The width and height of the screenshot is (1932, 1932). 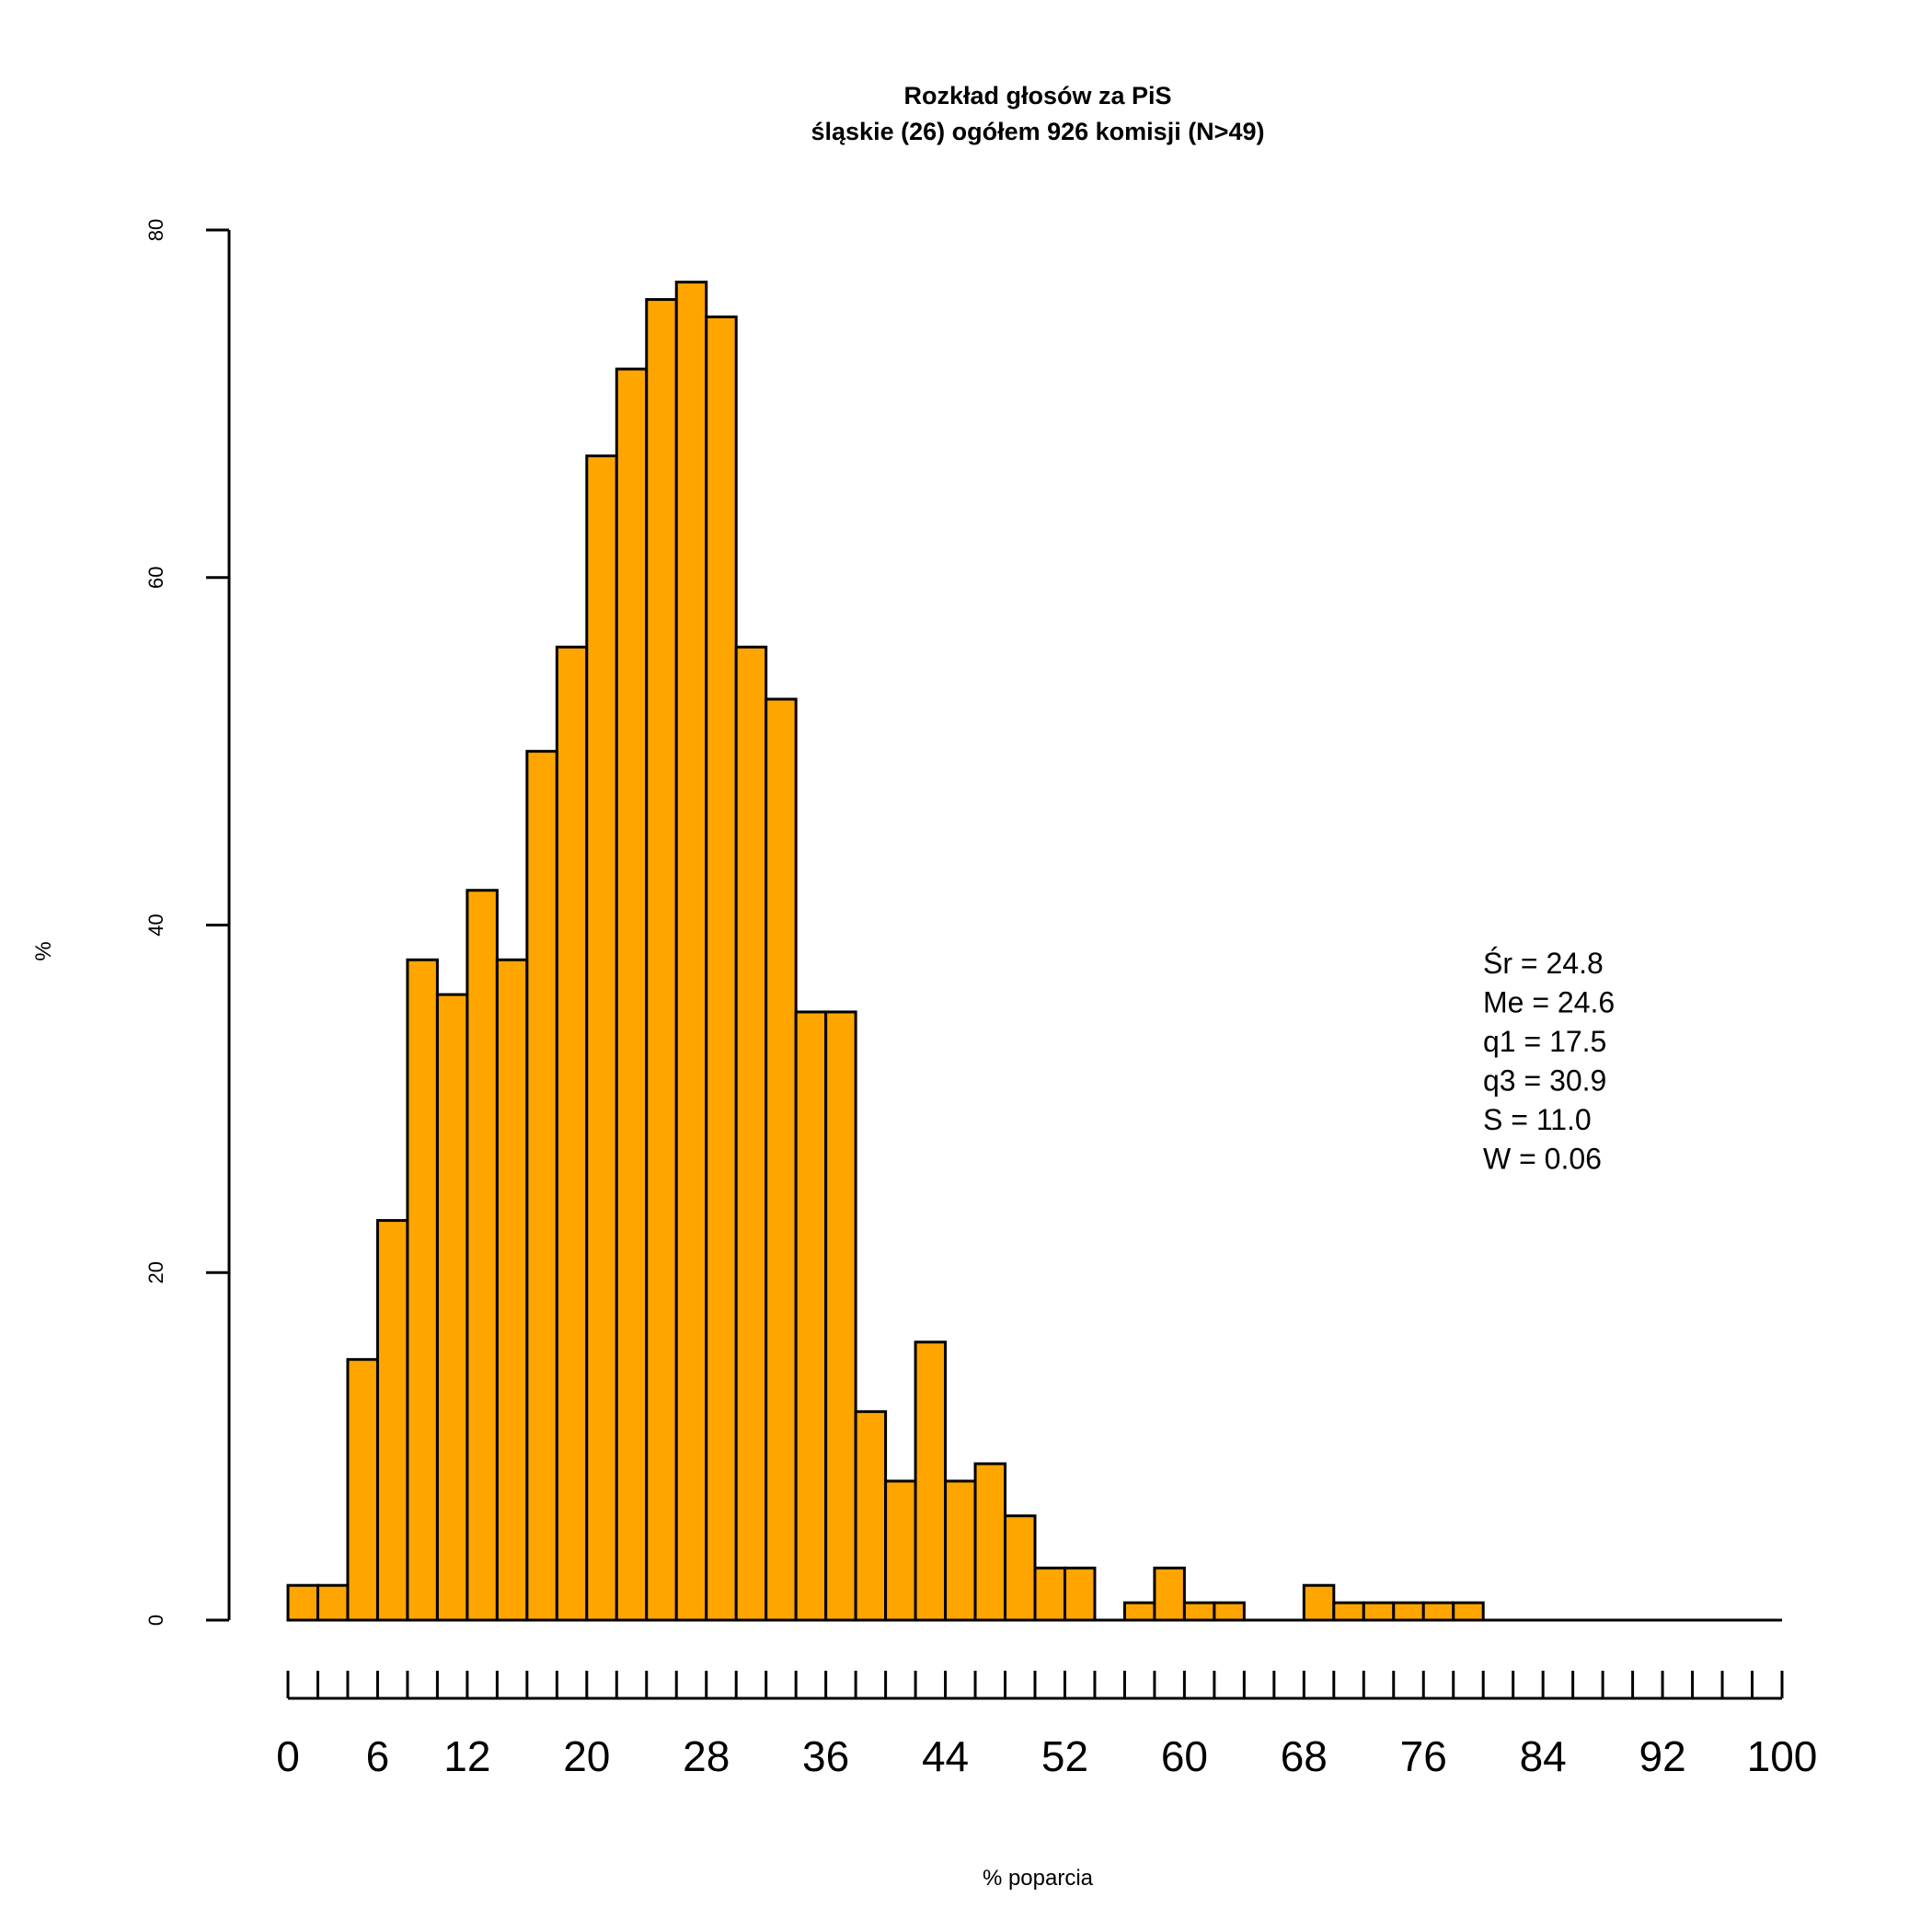 I want to click on y-tick-label: 40, so click(x=155, y=925).